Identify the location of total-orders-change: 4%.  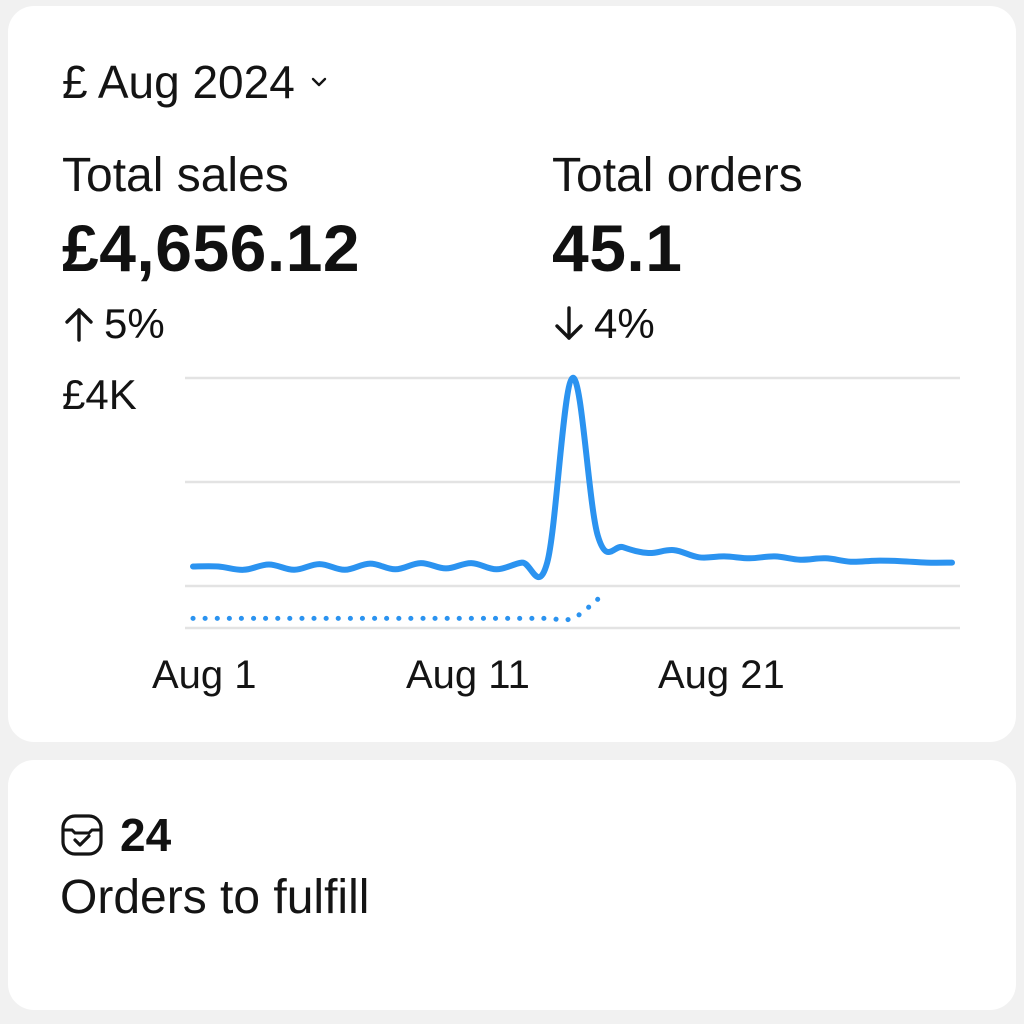
(677, 324).